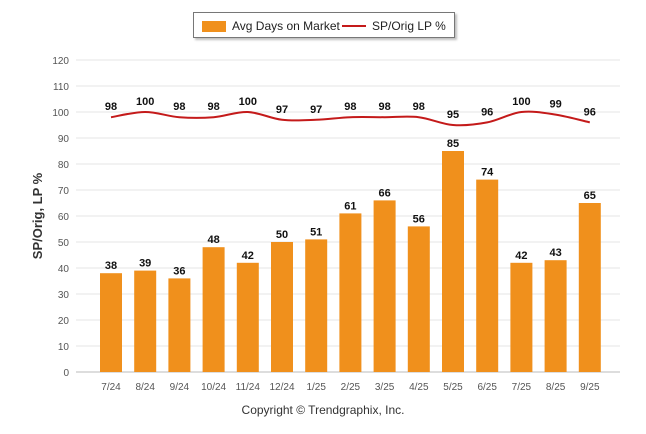 The height and width of the screenshot is (434, 646). What do you see at coordinates (323, 410) in the screenshot?
I see `copyright-text: Copyright © Trendgraphix, Inc.` at bounding box center [323, 410].